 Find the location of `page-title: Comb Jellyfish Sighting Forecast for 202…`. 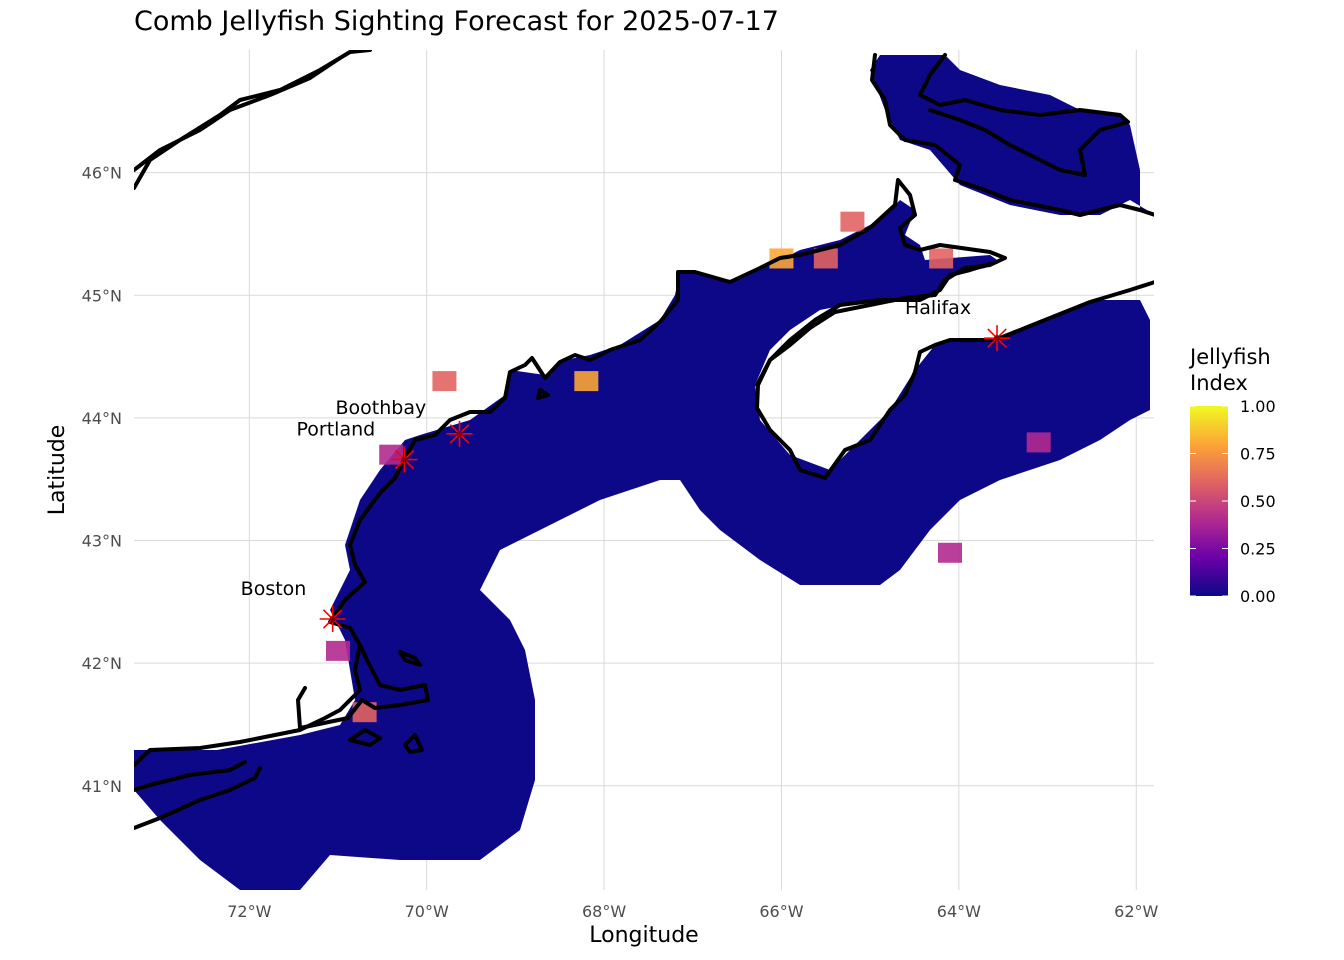

page-title: Comb Jellyfish Sighting Forecast for 202… is located at coordinates (456, 21).